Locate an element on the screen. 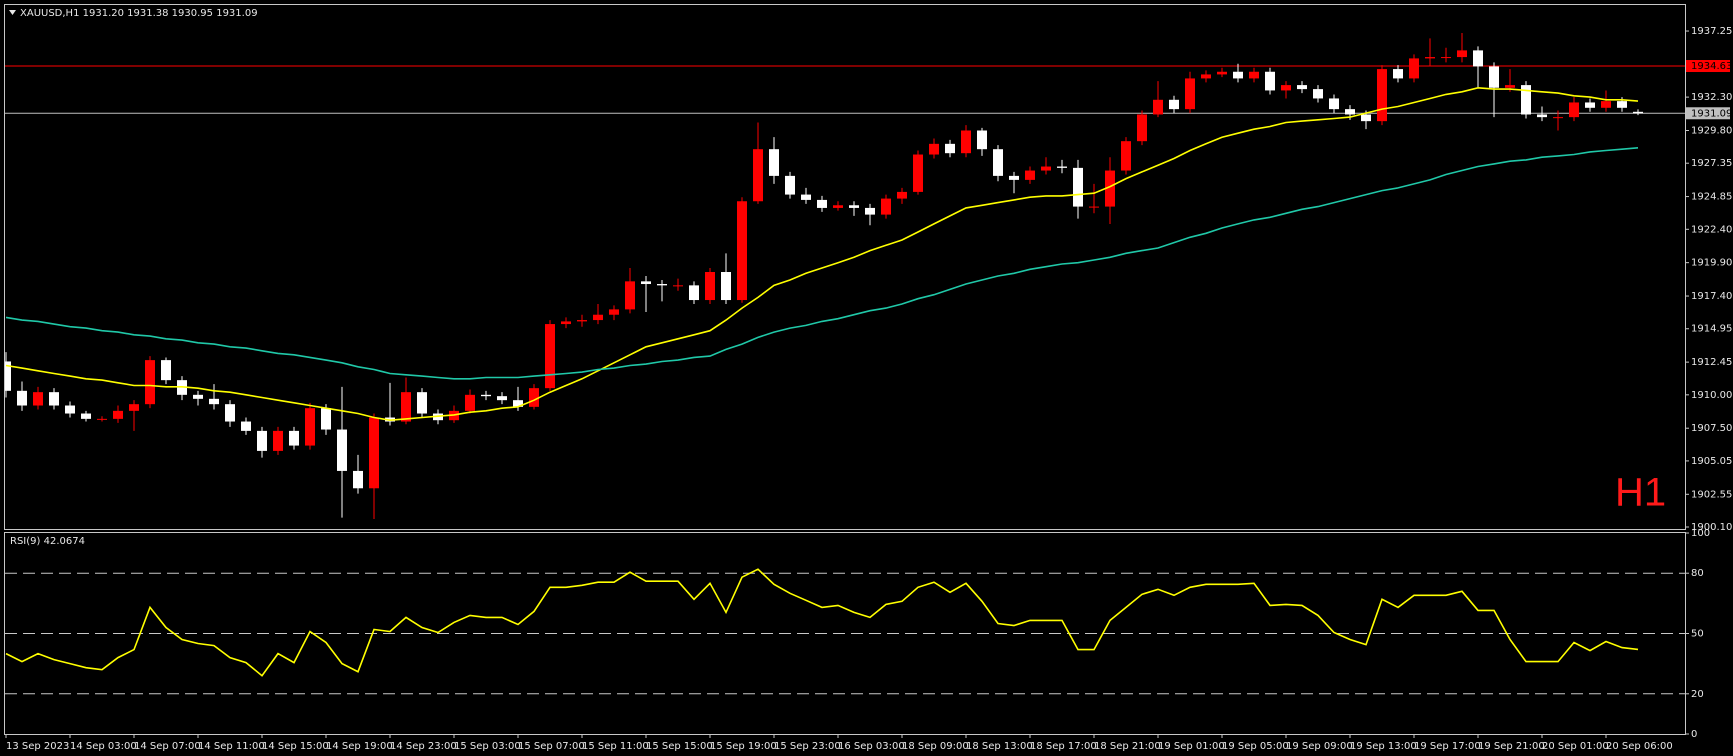  x-tick-label: 14 Sep 15:00 is located at coordinates (295, 746).